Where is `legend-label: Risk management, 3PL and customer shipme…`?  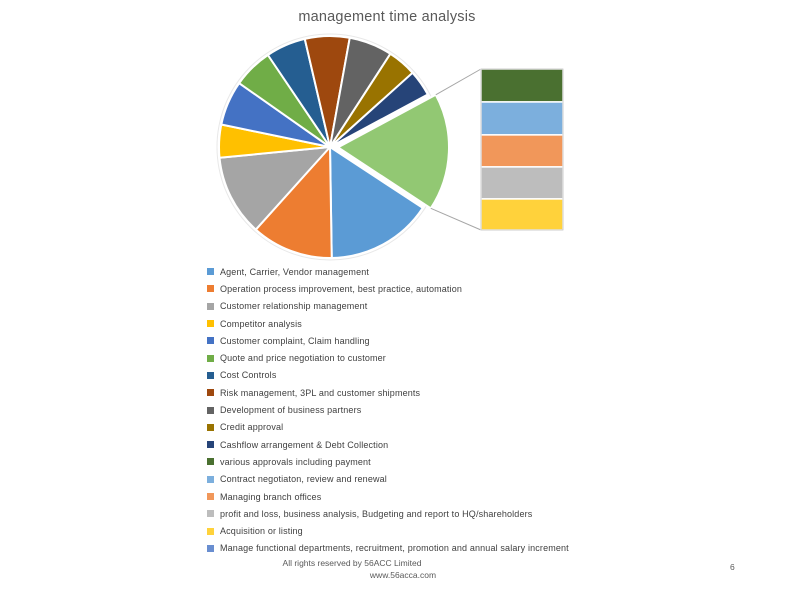 legend-label: Risk management, 3PL and customer shipme… is located at coordinates (320, 392).